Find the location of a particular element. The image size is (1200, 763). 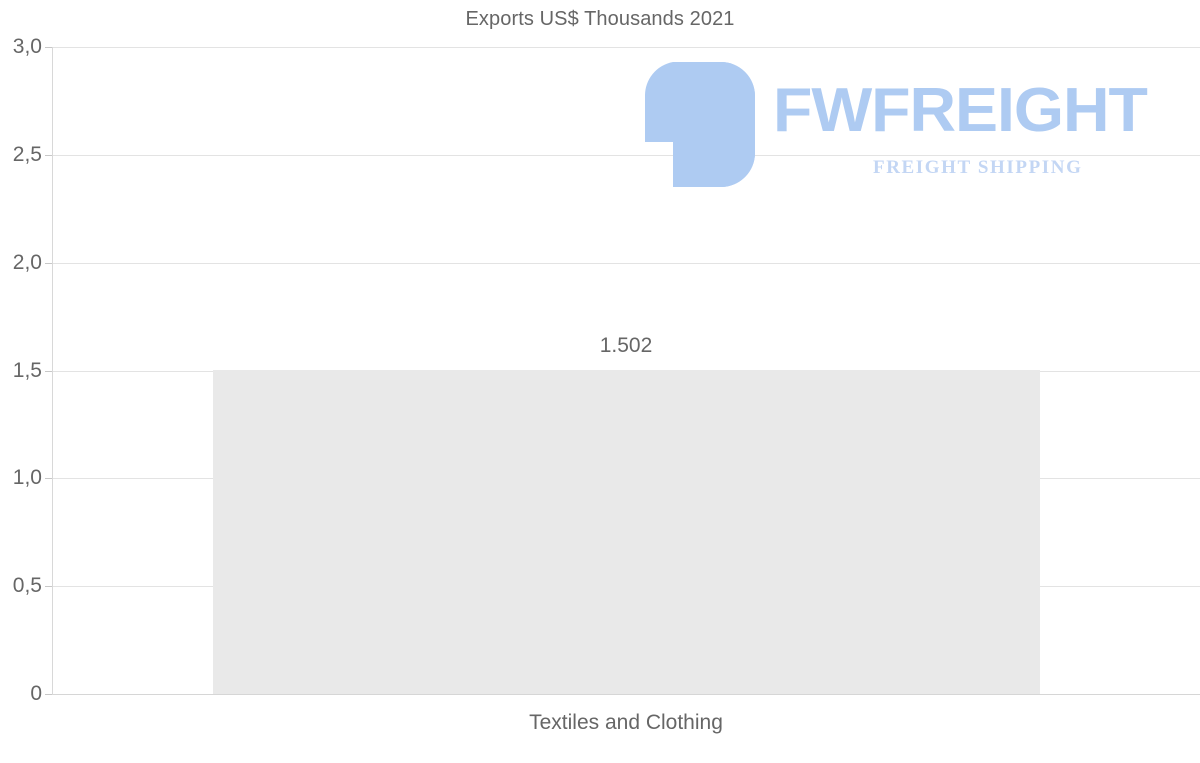

y-axis-tick-label: 1,0 is located at coordinates (27, 477).